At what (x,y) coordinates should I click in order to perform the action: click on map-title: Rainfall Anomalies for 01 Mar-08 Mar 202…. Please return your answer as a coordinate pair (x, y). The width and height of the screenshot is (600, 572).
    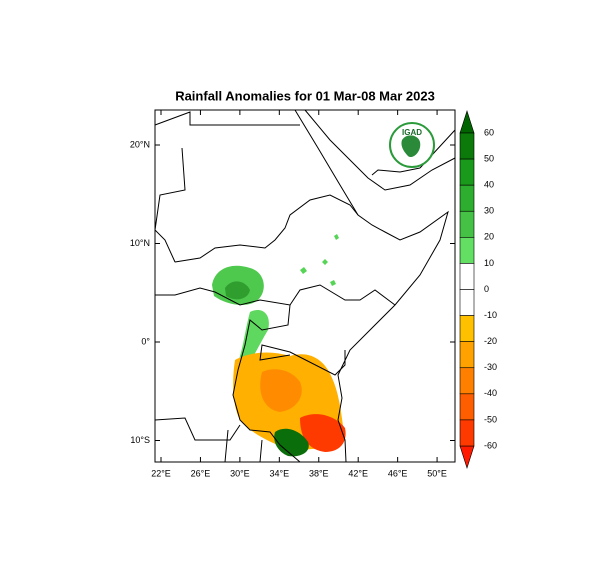
    Looking at the image, I should click on (305, 95).